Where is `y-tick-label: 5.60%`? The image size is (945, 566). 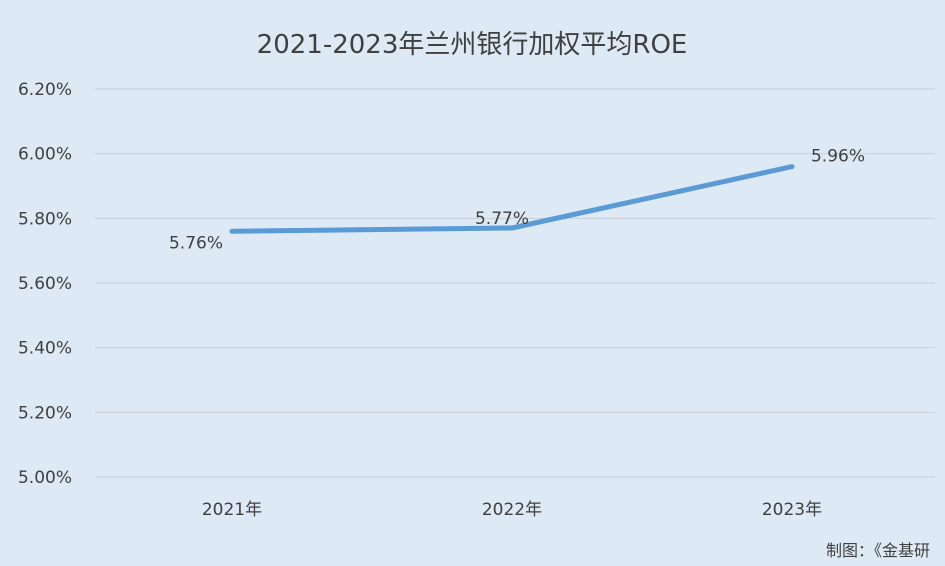
y-tick-label: 5.60% is located at coordinates (45, 284).